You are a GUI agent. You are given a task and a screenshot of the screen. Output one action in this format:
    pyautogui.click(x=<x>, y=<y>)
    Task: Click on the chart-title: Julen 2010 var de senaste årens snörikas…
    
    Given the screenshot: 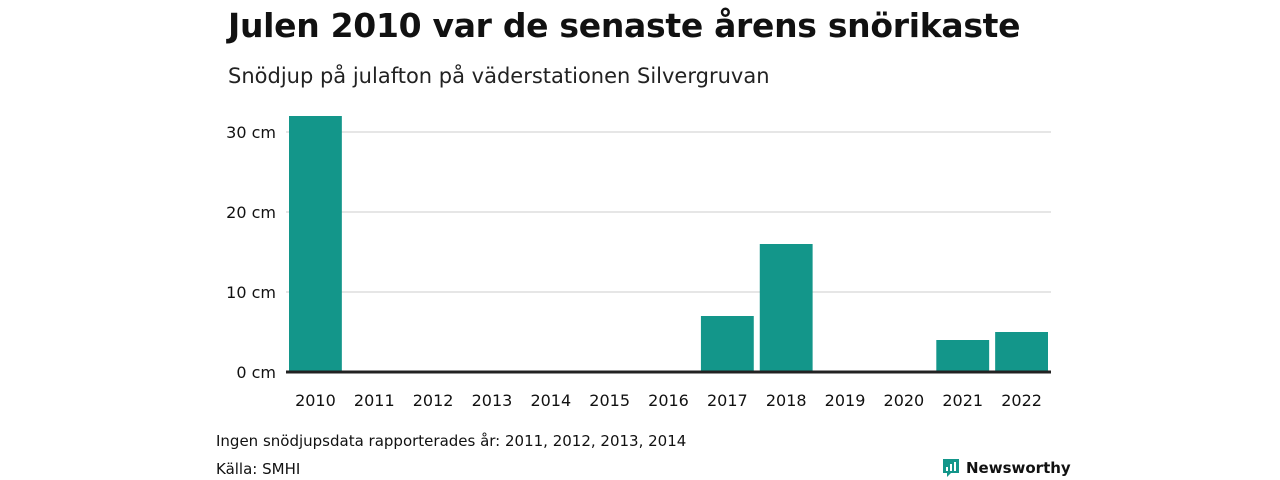 What is the action you would take?
    pyautogui.click(x=624, y=25)
    